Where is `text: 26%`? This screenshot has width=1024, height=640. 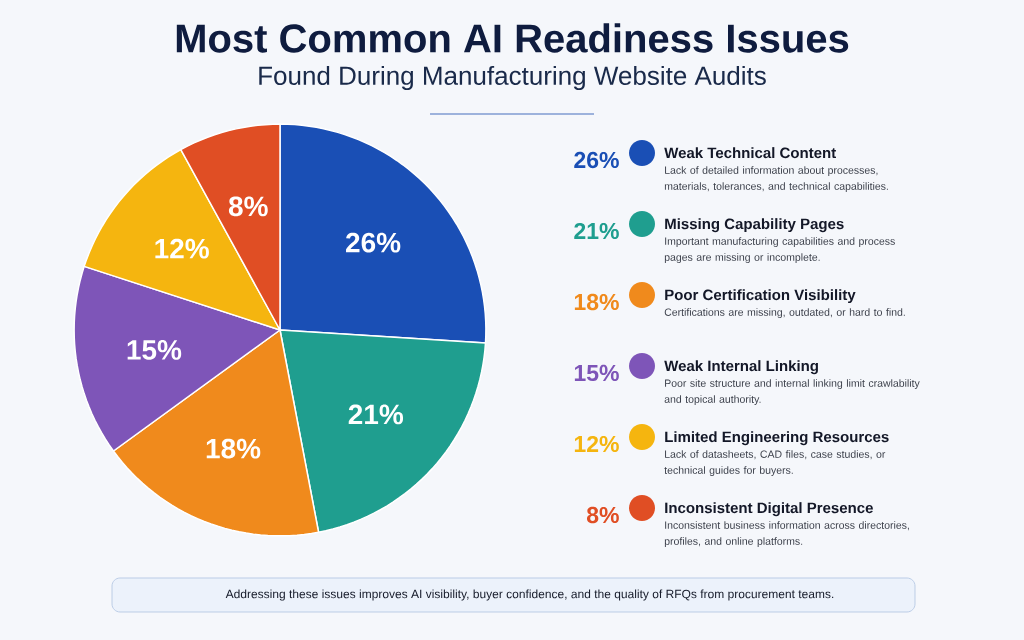
text: 26% is located at coordinates (596, 160).